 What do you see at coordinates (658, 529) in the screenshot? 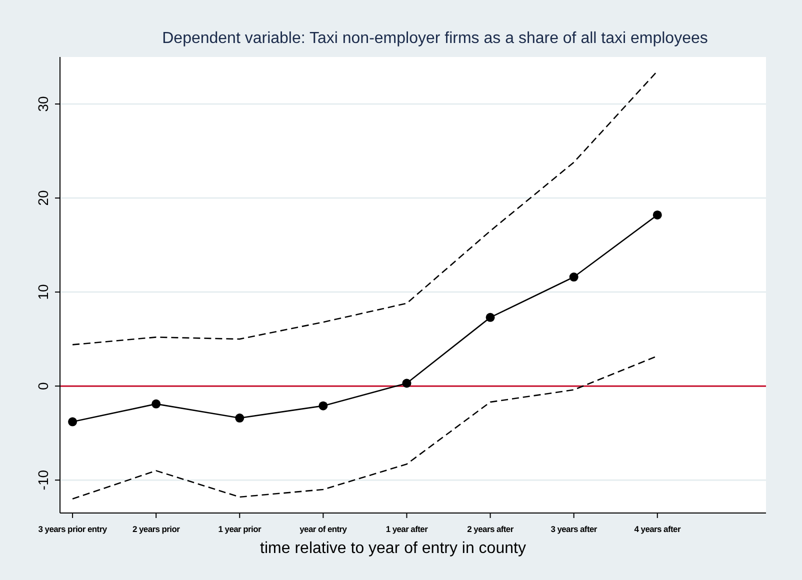
I see `x-tick-label: 4 years after` at bounding box center [658, 529].